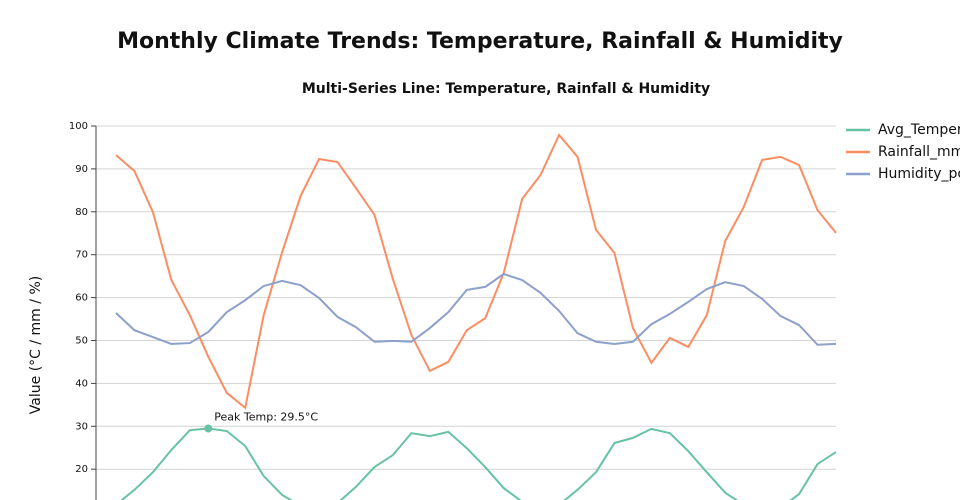  I want to click on legend-label: Rainfall_mm, so click(919, 152).